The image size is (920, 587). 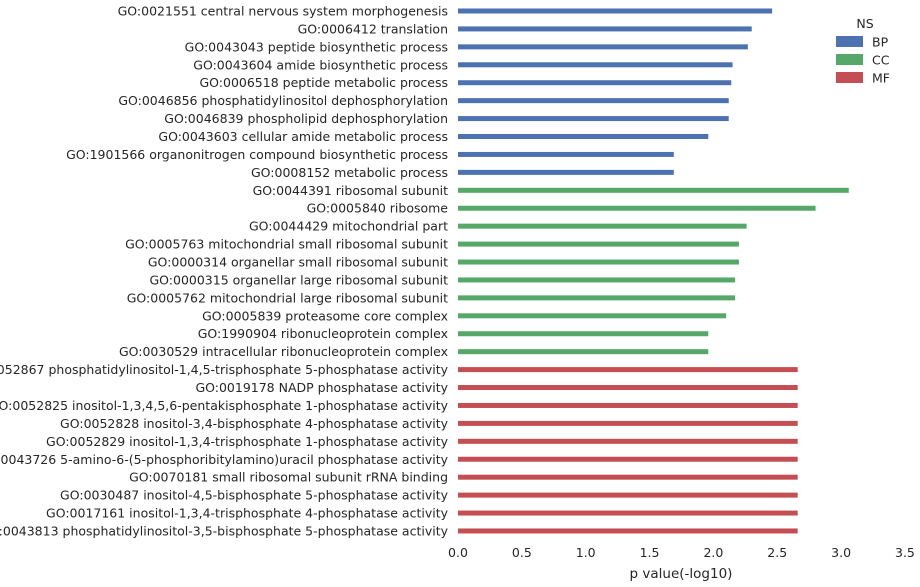 I want to click on x-tick-label: 2.5, so click(x=777, y=552).